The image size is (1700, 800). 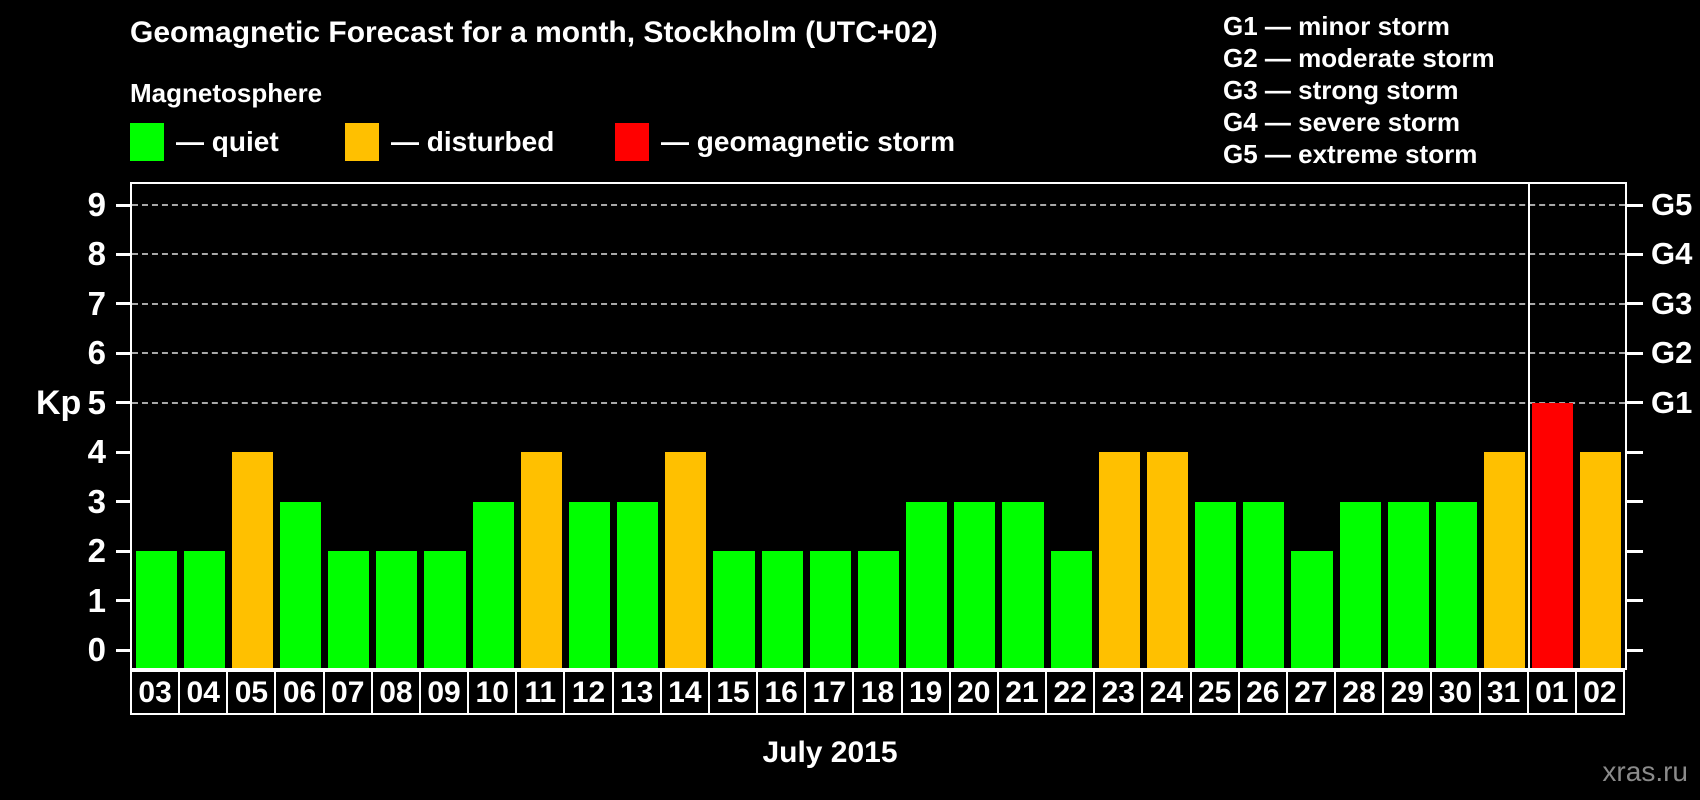 I want to click on x-tick-box-03: 03, so click(x=155, y=692).